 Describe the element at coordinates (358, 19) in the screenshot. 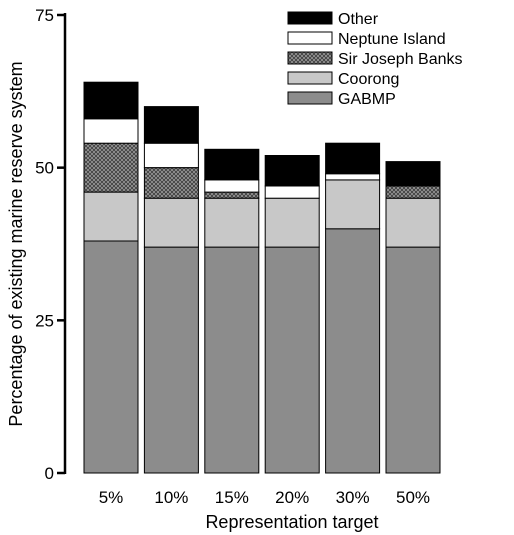

I see `legend-label-other: Other` at that location.